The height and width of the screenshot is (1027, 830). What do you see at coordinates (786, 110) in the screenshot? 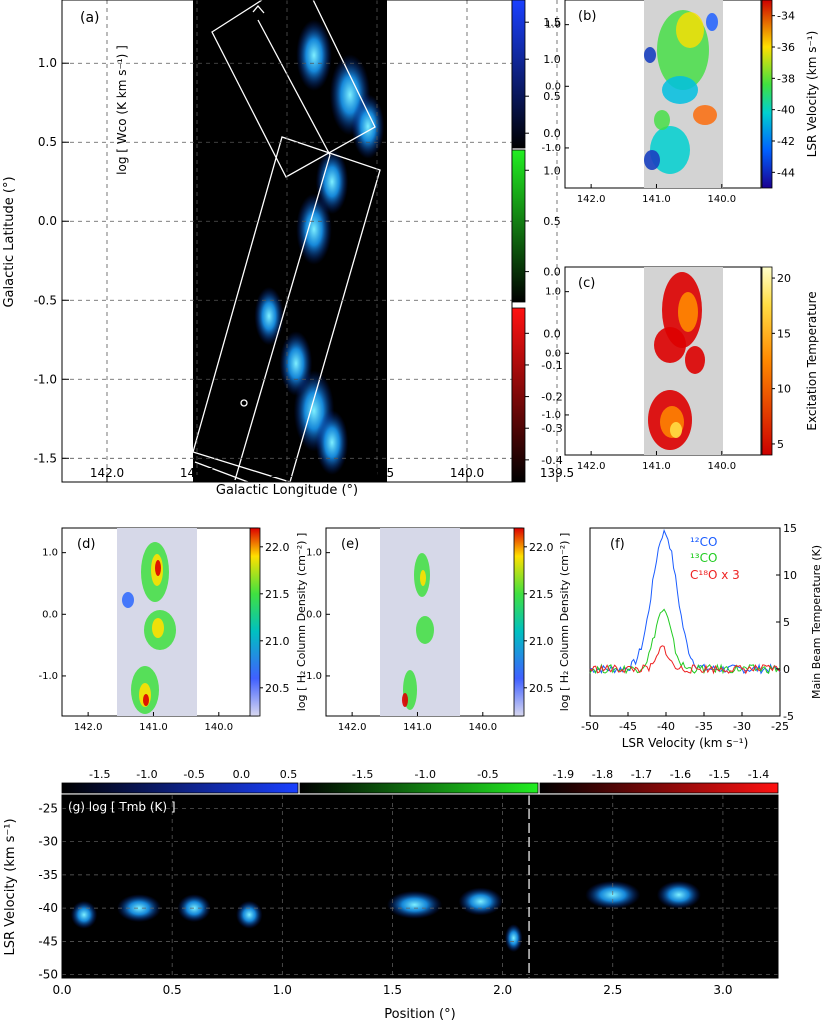
I see `panel-b-cbar-tick-label: -40` at bounding box center [786, 110].